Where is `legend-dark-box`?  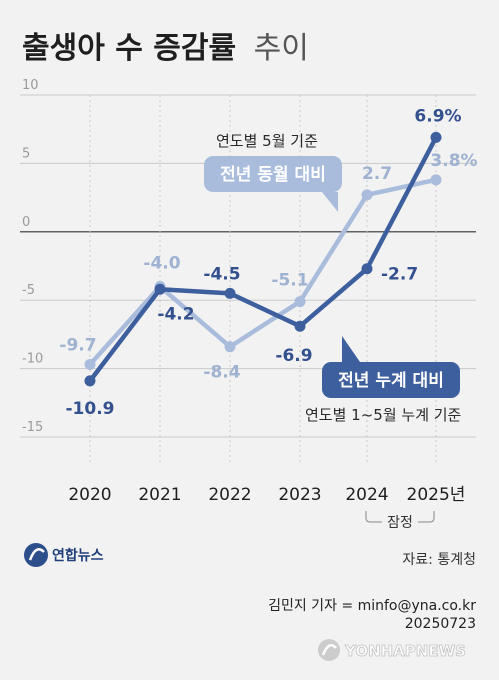 legend-dark-box is located at coordinates (391, 380).